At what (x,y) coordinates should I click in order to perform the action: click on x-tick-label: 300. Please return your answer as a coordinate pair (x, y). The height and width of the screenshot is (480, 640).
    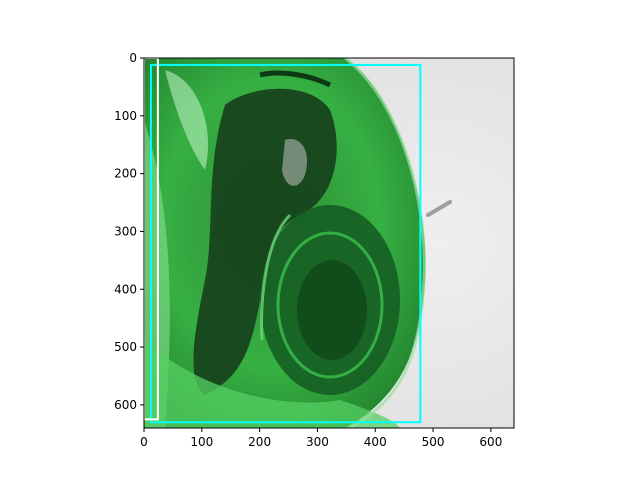
    Looking at the image, I should click on (317, 442).